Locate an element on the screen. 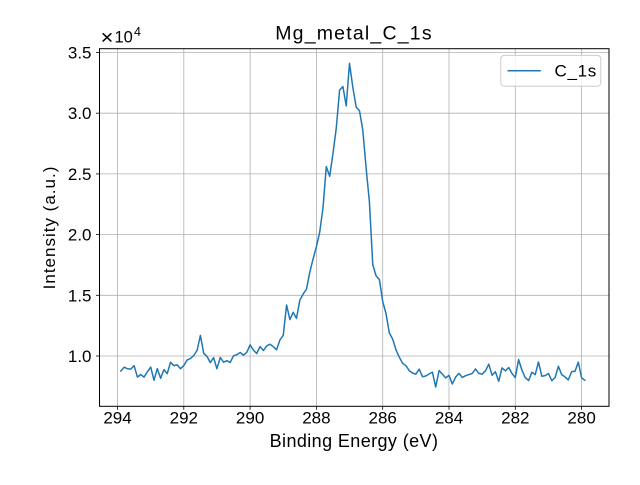  svg-text: 1.0 is located at coordinates (80, 356).